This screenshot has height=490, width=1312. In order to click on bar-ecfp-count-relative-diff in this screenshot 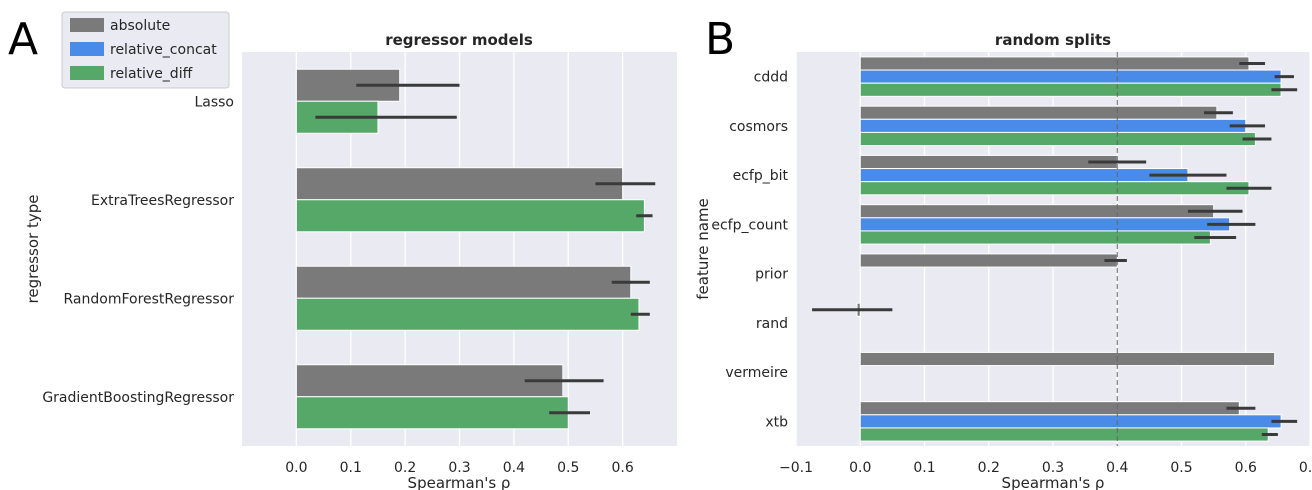, I will do `click(1035, 237)`.